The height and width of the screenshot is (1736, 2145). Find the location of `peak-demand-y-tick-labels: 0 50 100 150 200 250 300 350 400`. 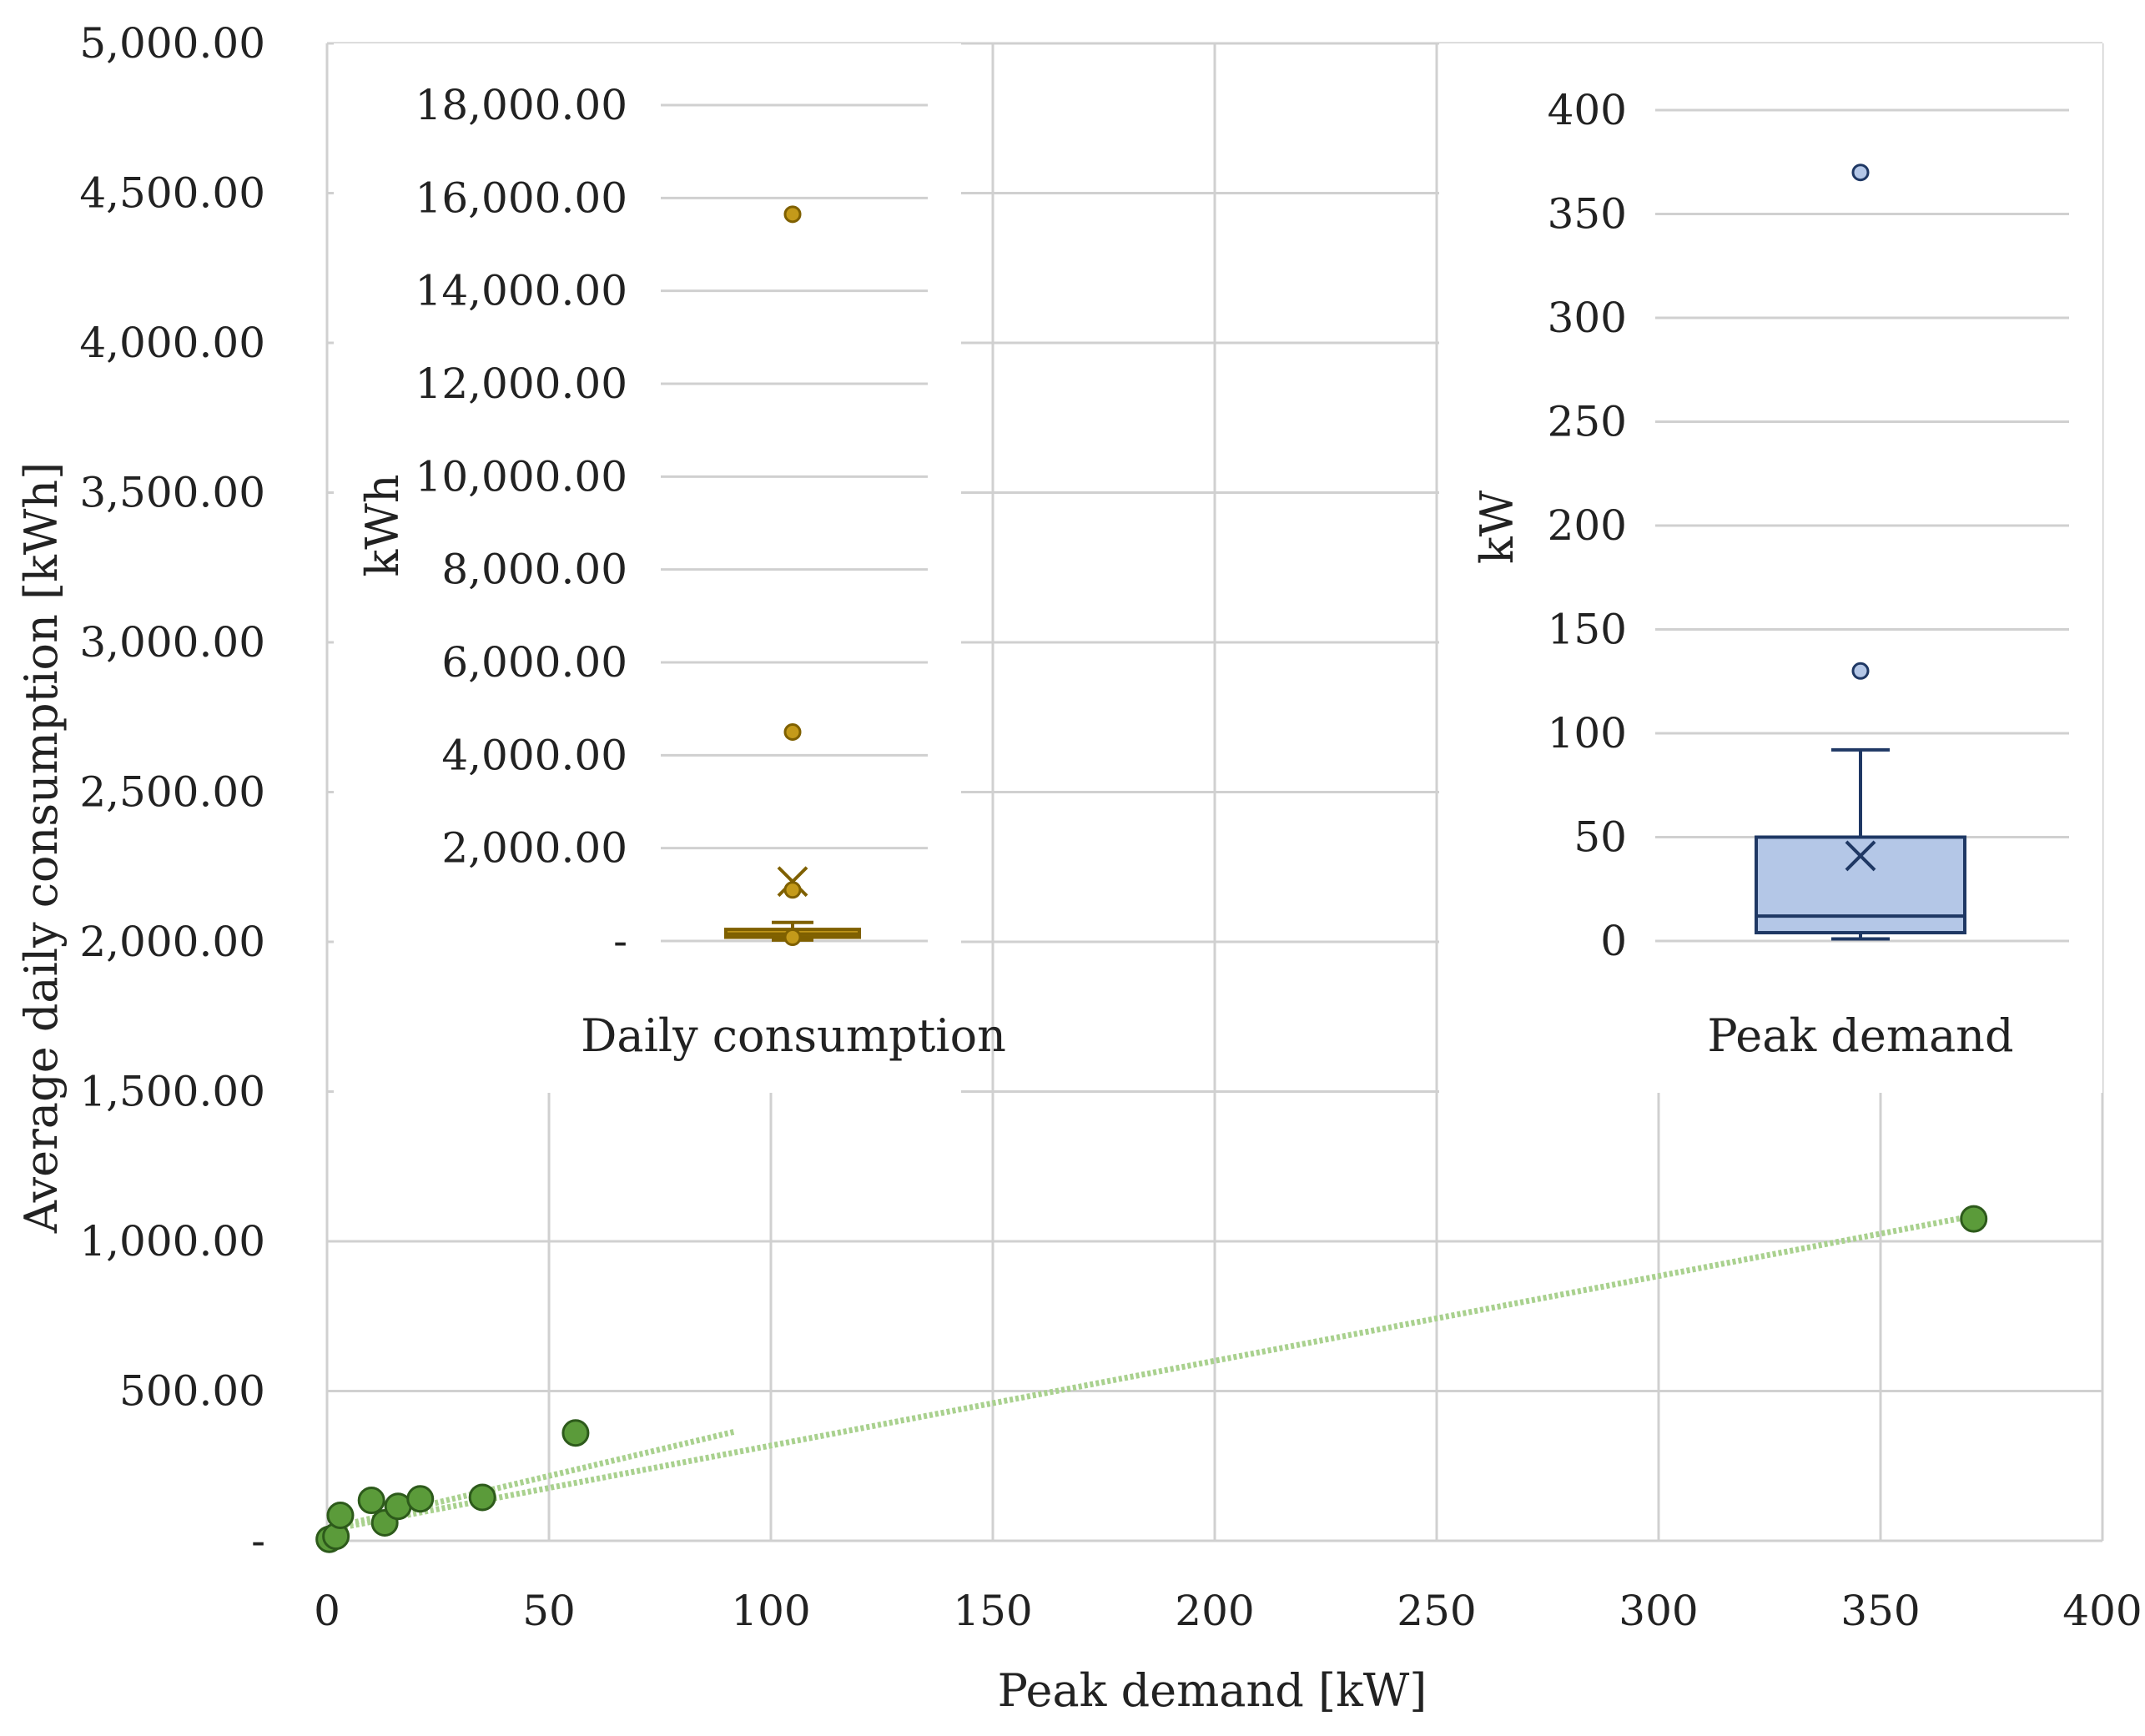

peak-demand-y-tick-labels: 0 50 100 150 200 250 300 350 400 is located at coordinates (1587, 525).